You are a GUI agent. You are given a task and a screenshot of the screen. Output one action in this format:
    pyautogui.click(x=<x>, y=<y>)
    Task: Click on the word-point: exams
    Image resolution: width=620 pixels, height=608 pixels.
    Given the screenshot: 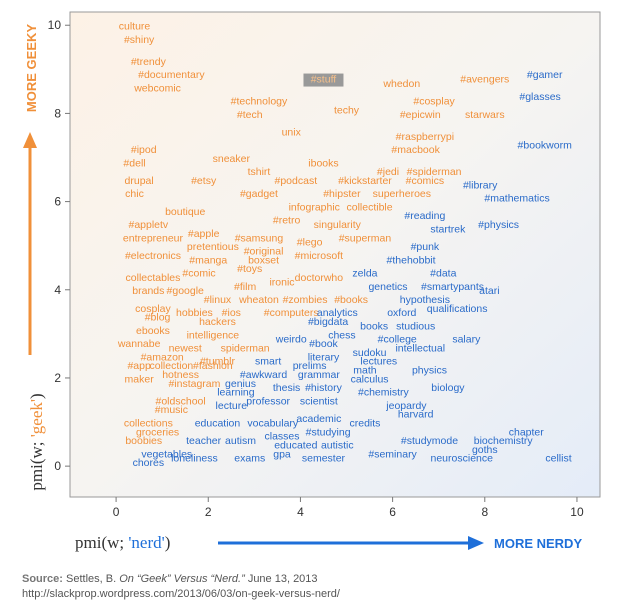 What is the action you would take?
    pyautogui.click(x=249, y=459)
    